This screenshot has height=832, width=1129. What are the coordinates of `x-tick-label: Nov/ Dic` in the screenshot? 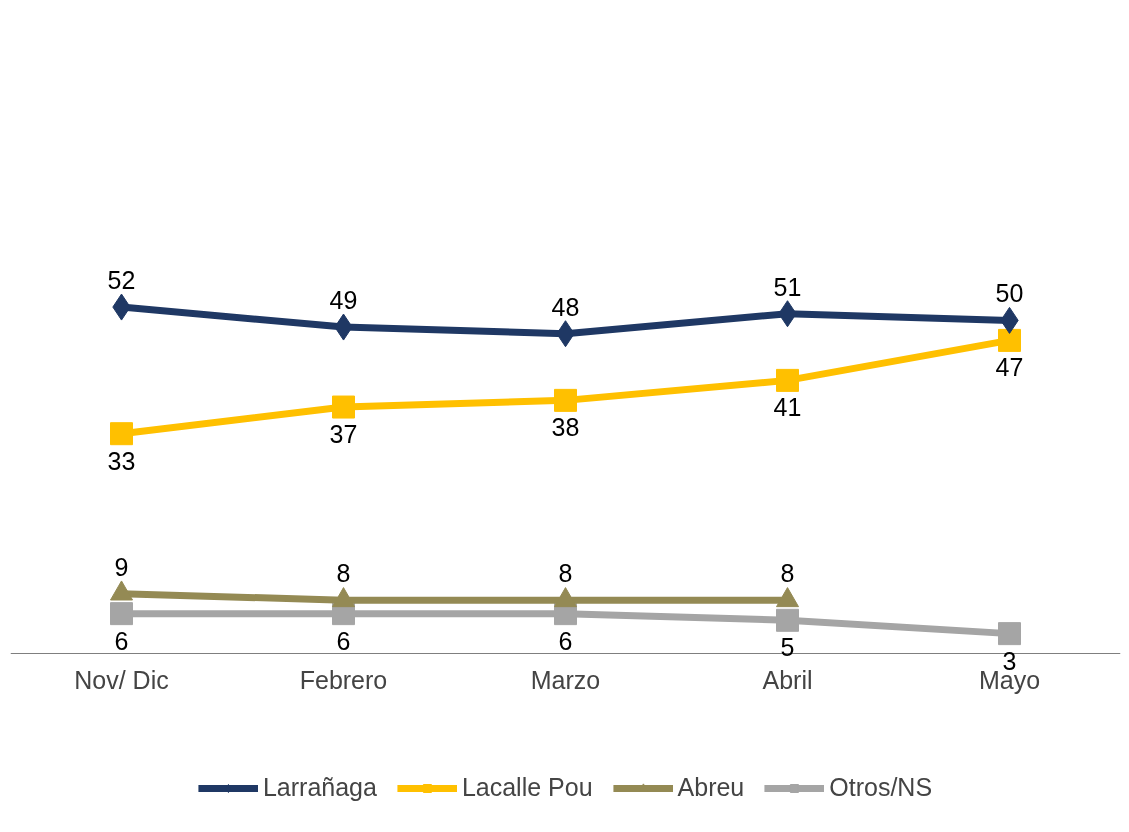 It's located at (121, 679).